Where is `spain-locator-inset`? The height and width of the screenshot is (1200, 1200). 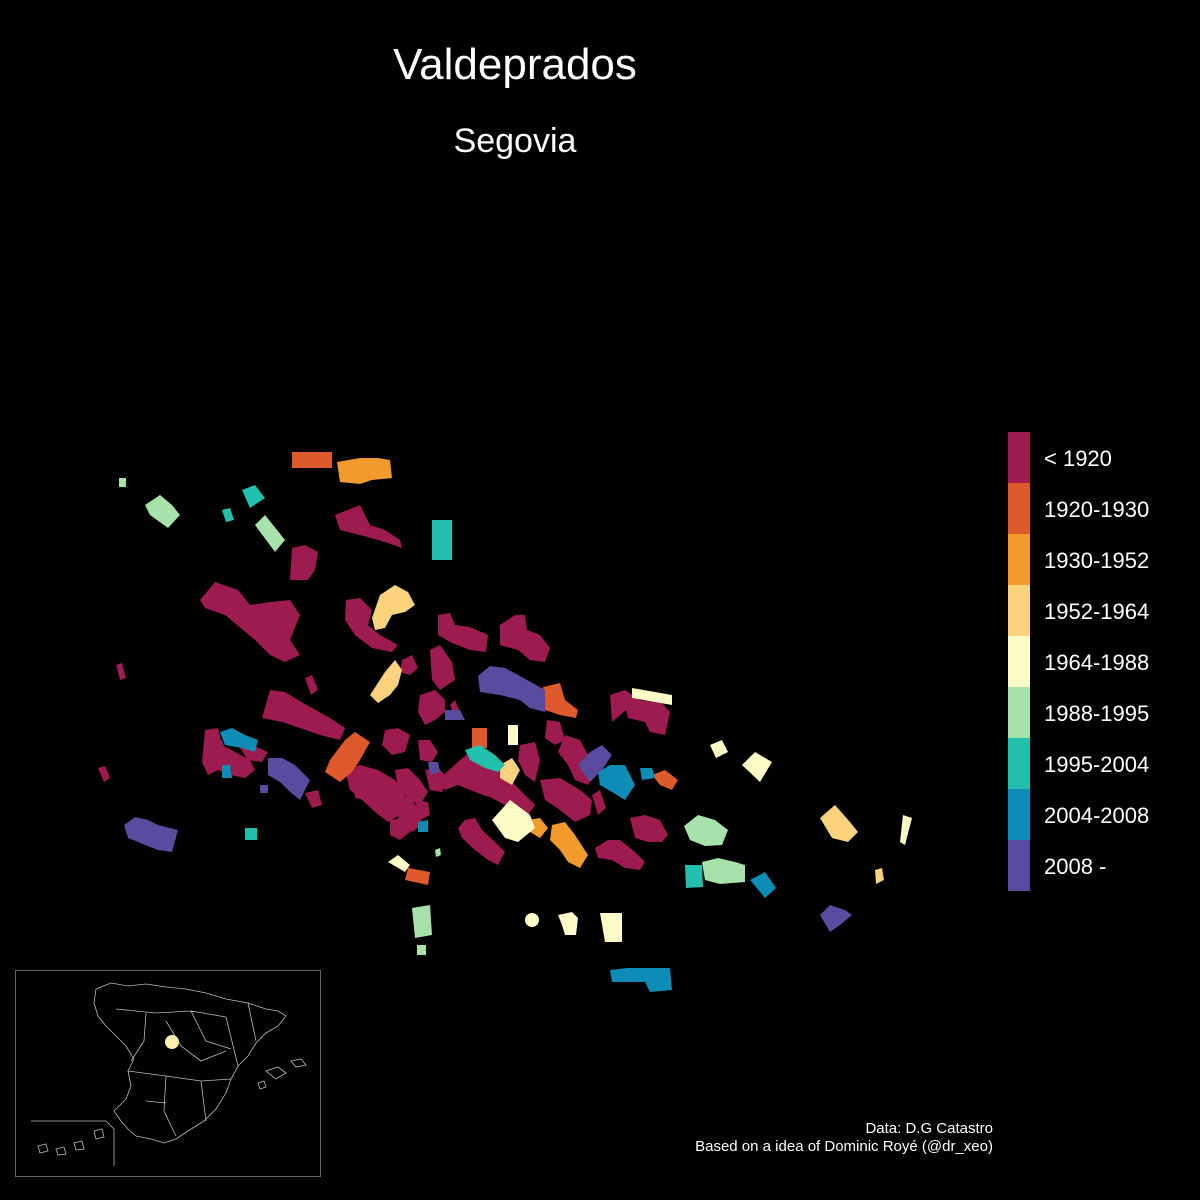
spain-locator-inset is located at coordinates (168, 1073).